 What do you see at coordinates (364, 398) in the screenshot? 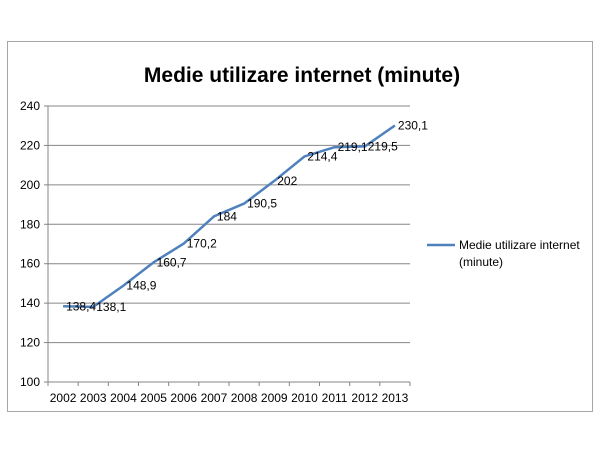
I see `x-tick-label: 2012` at bounding box center [364, 398].